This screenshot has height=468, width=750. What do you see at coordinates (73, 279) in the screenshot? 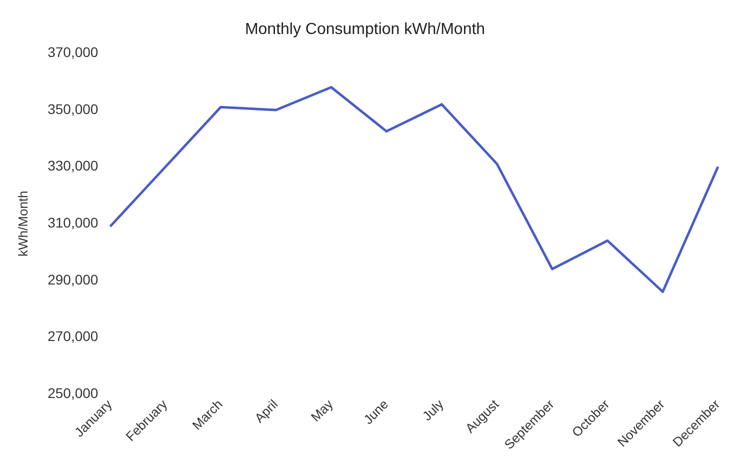
I see `y-tick-label: 290,000` at bounding box center [73, 279].